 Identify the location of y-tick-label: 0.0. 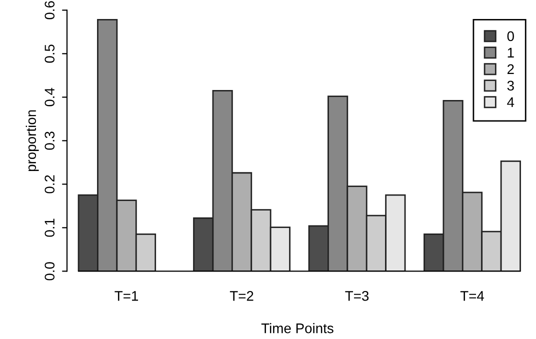
(49, 271).